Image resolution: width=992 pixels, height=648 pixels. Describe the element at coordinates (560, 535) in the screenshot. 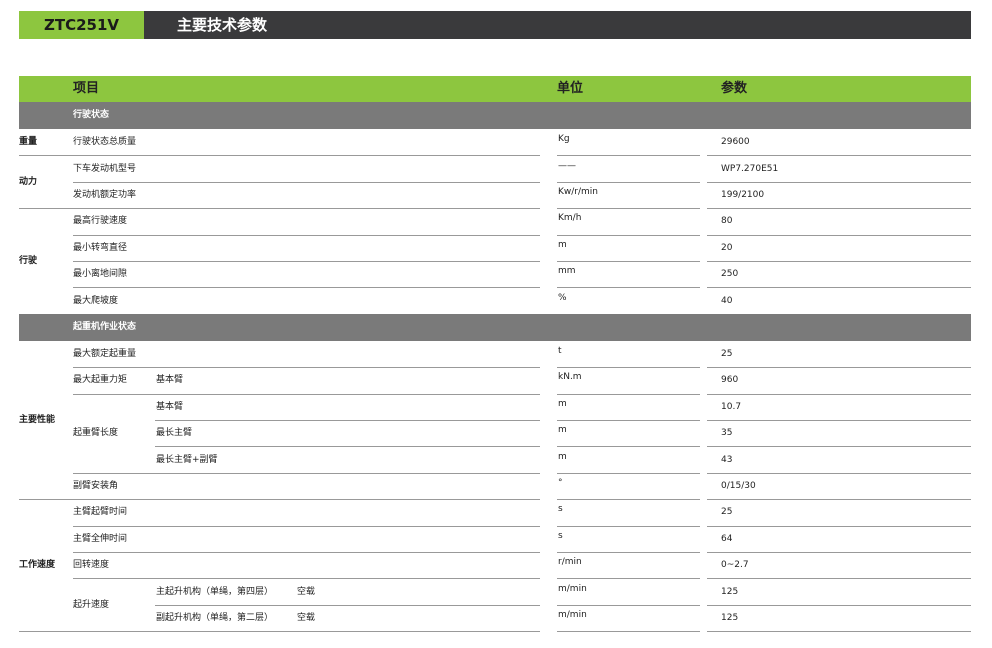

I see `unit: s` at that location.